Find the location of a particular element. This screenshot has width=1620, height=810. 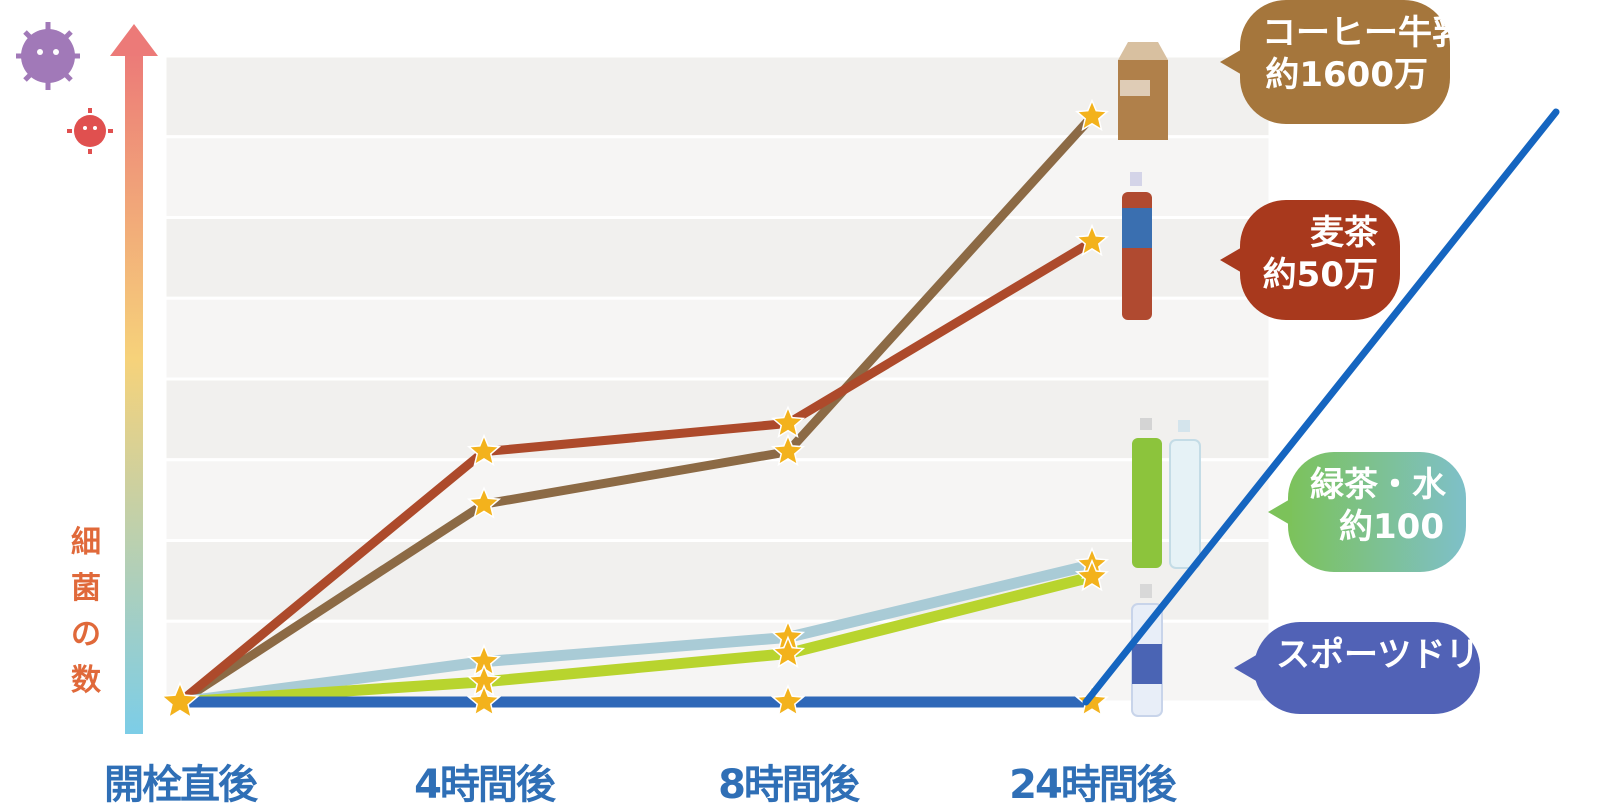

sports-drink-callout: スポーツドリンク is located at coordinates (1391, 668).